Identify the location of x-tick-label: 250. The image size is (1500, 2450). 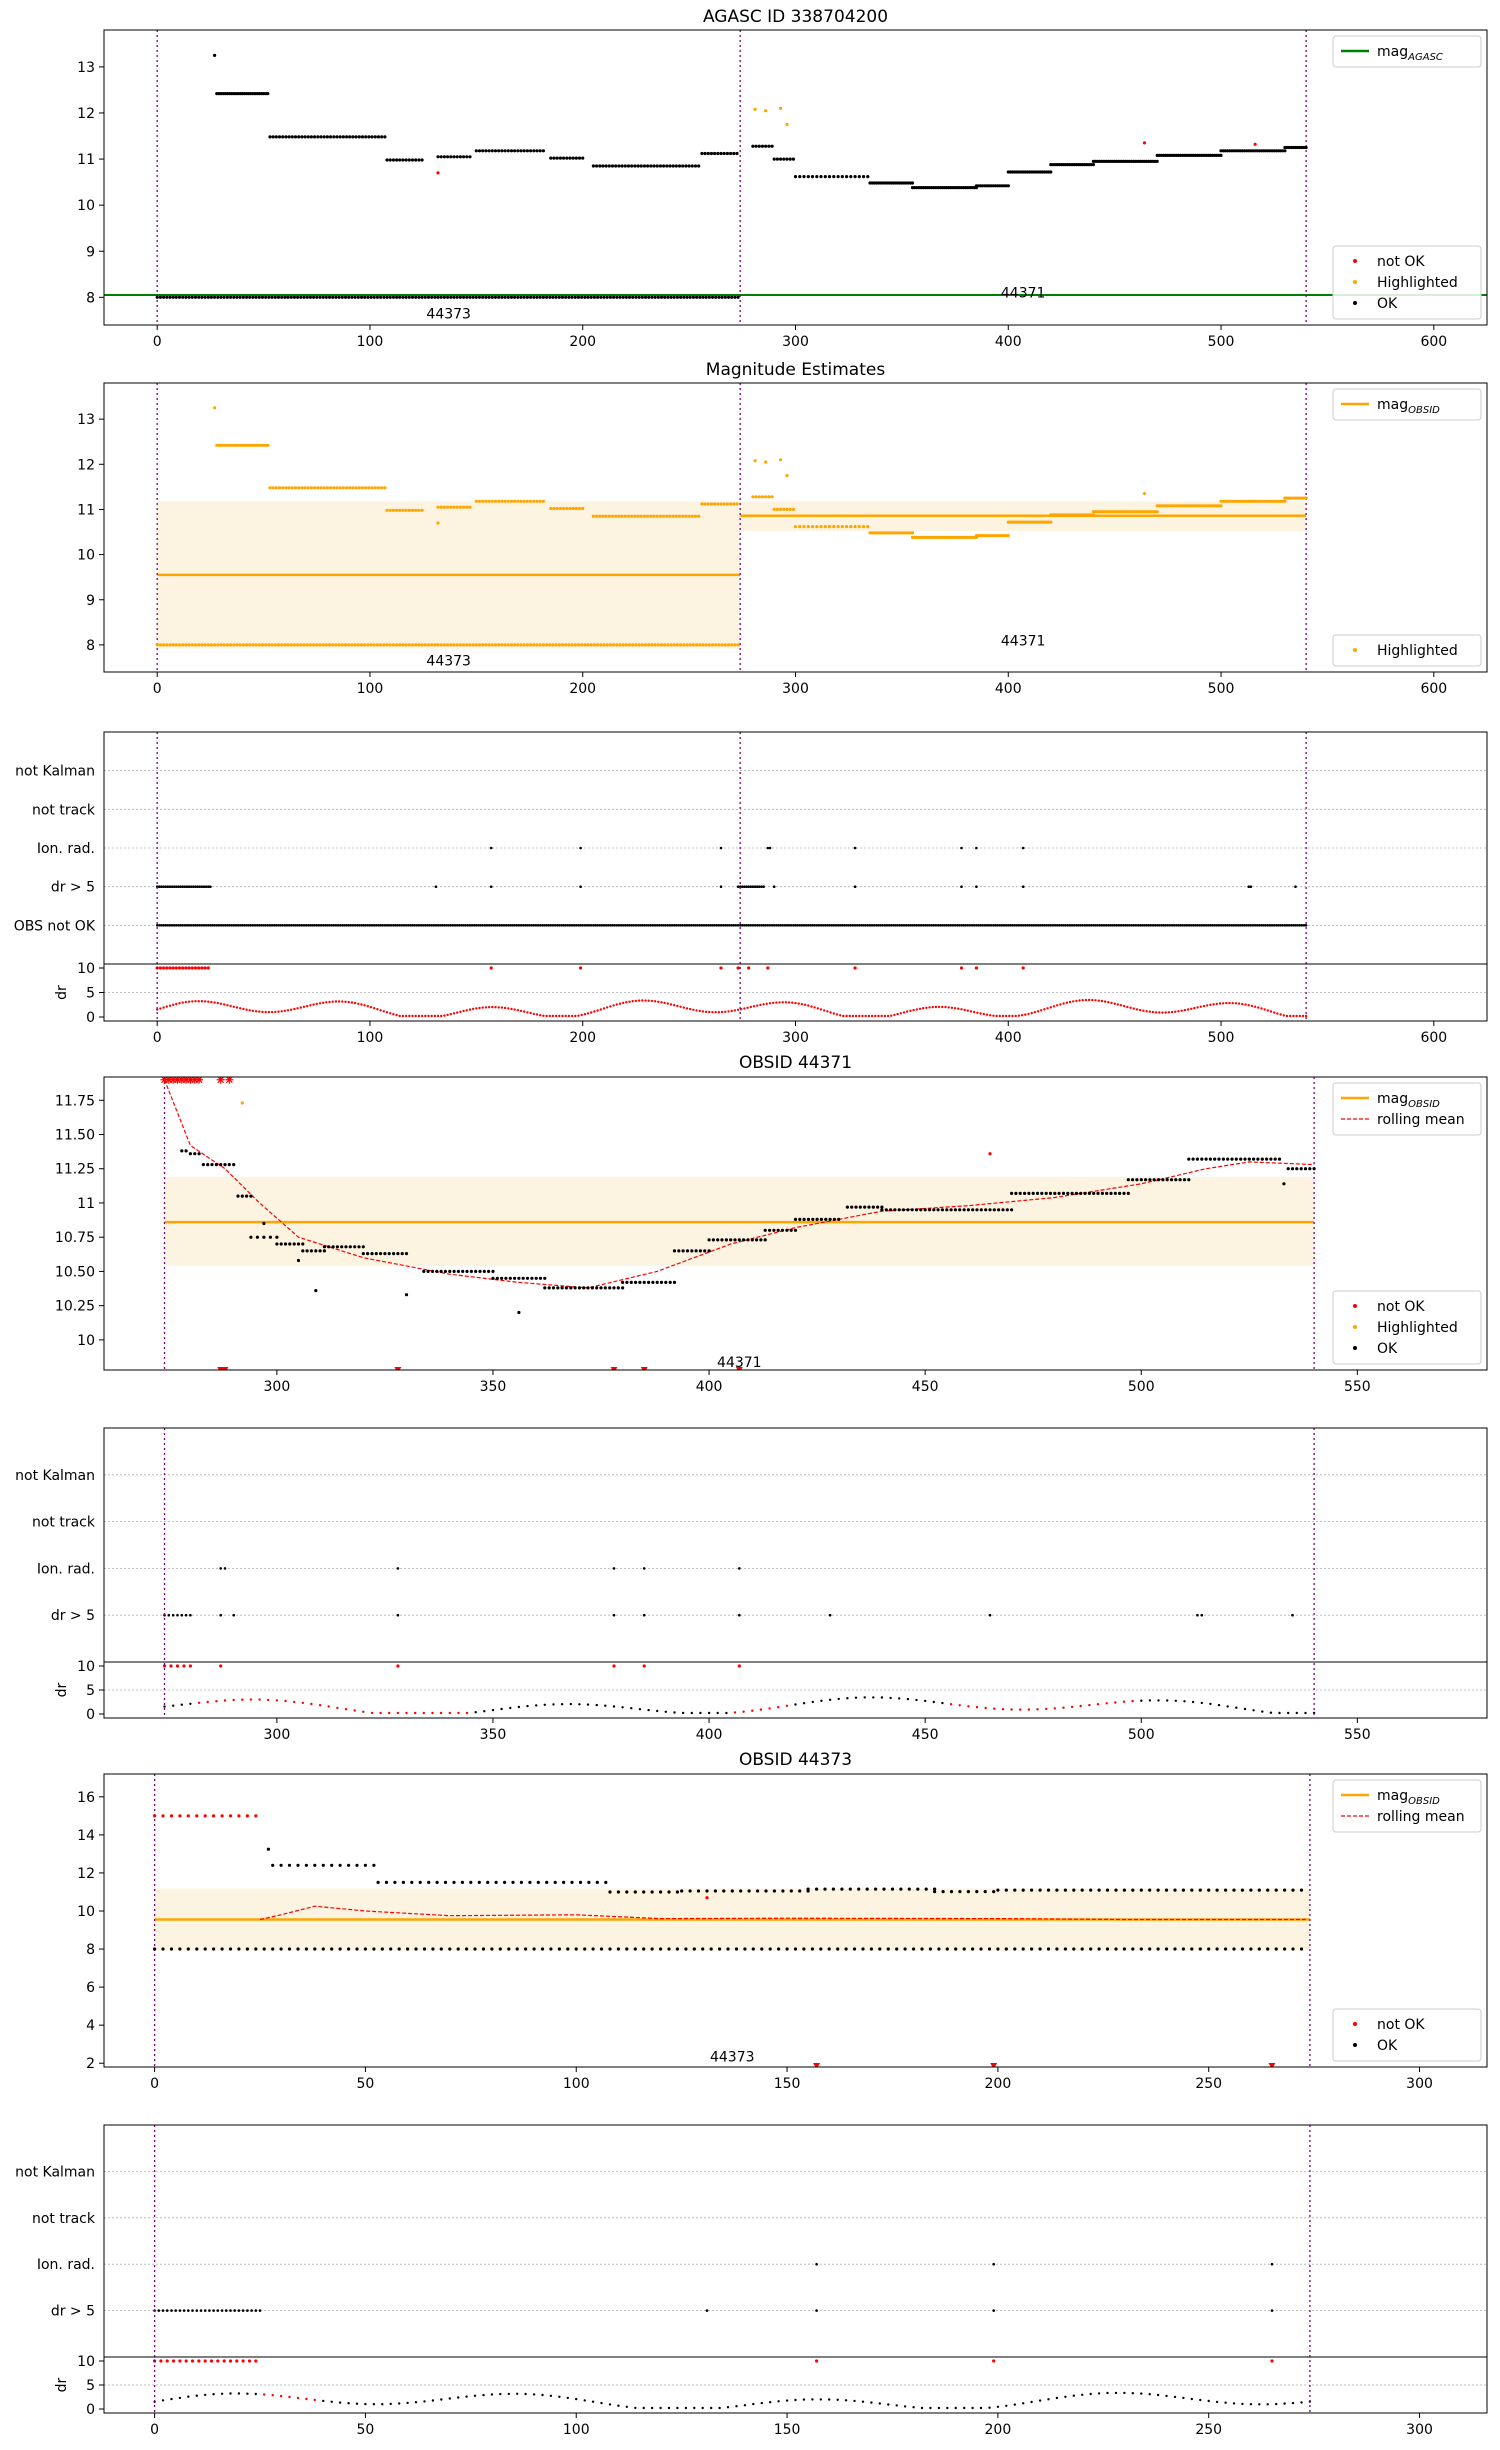
(1208, 2430).